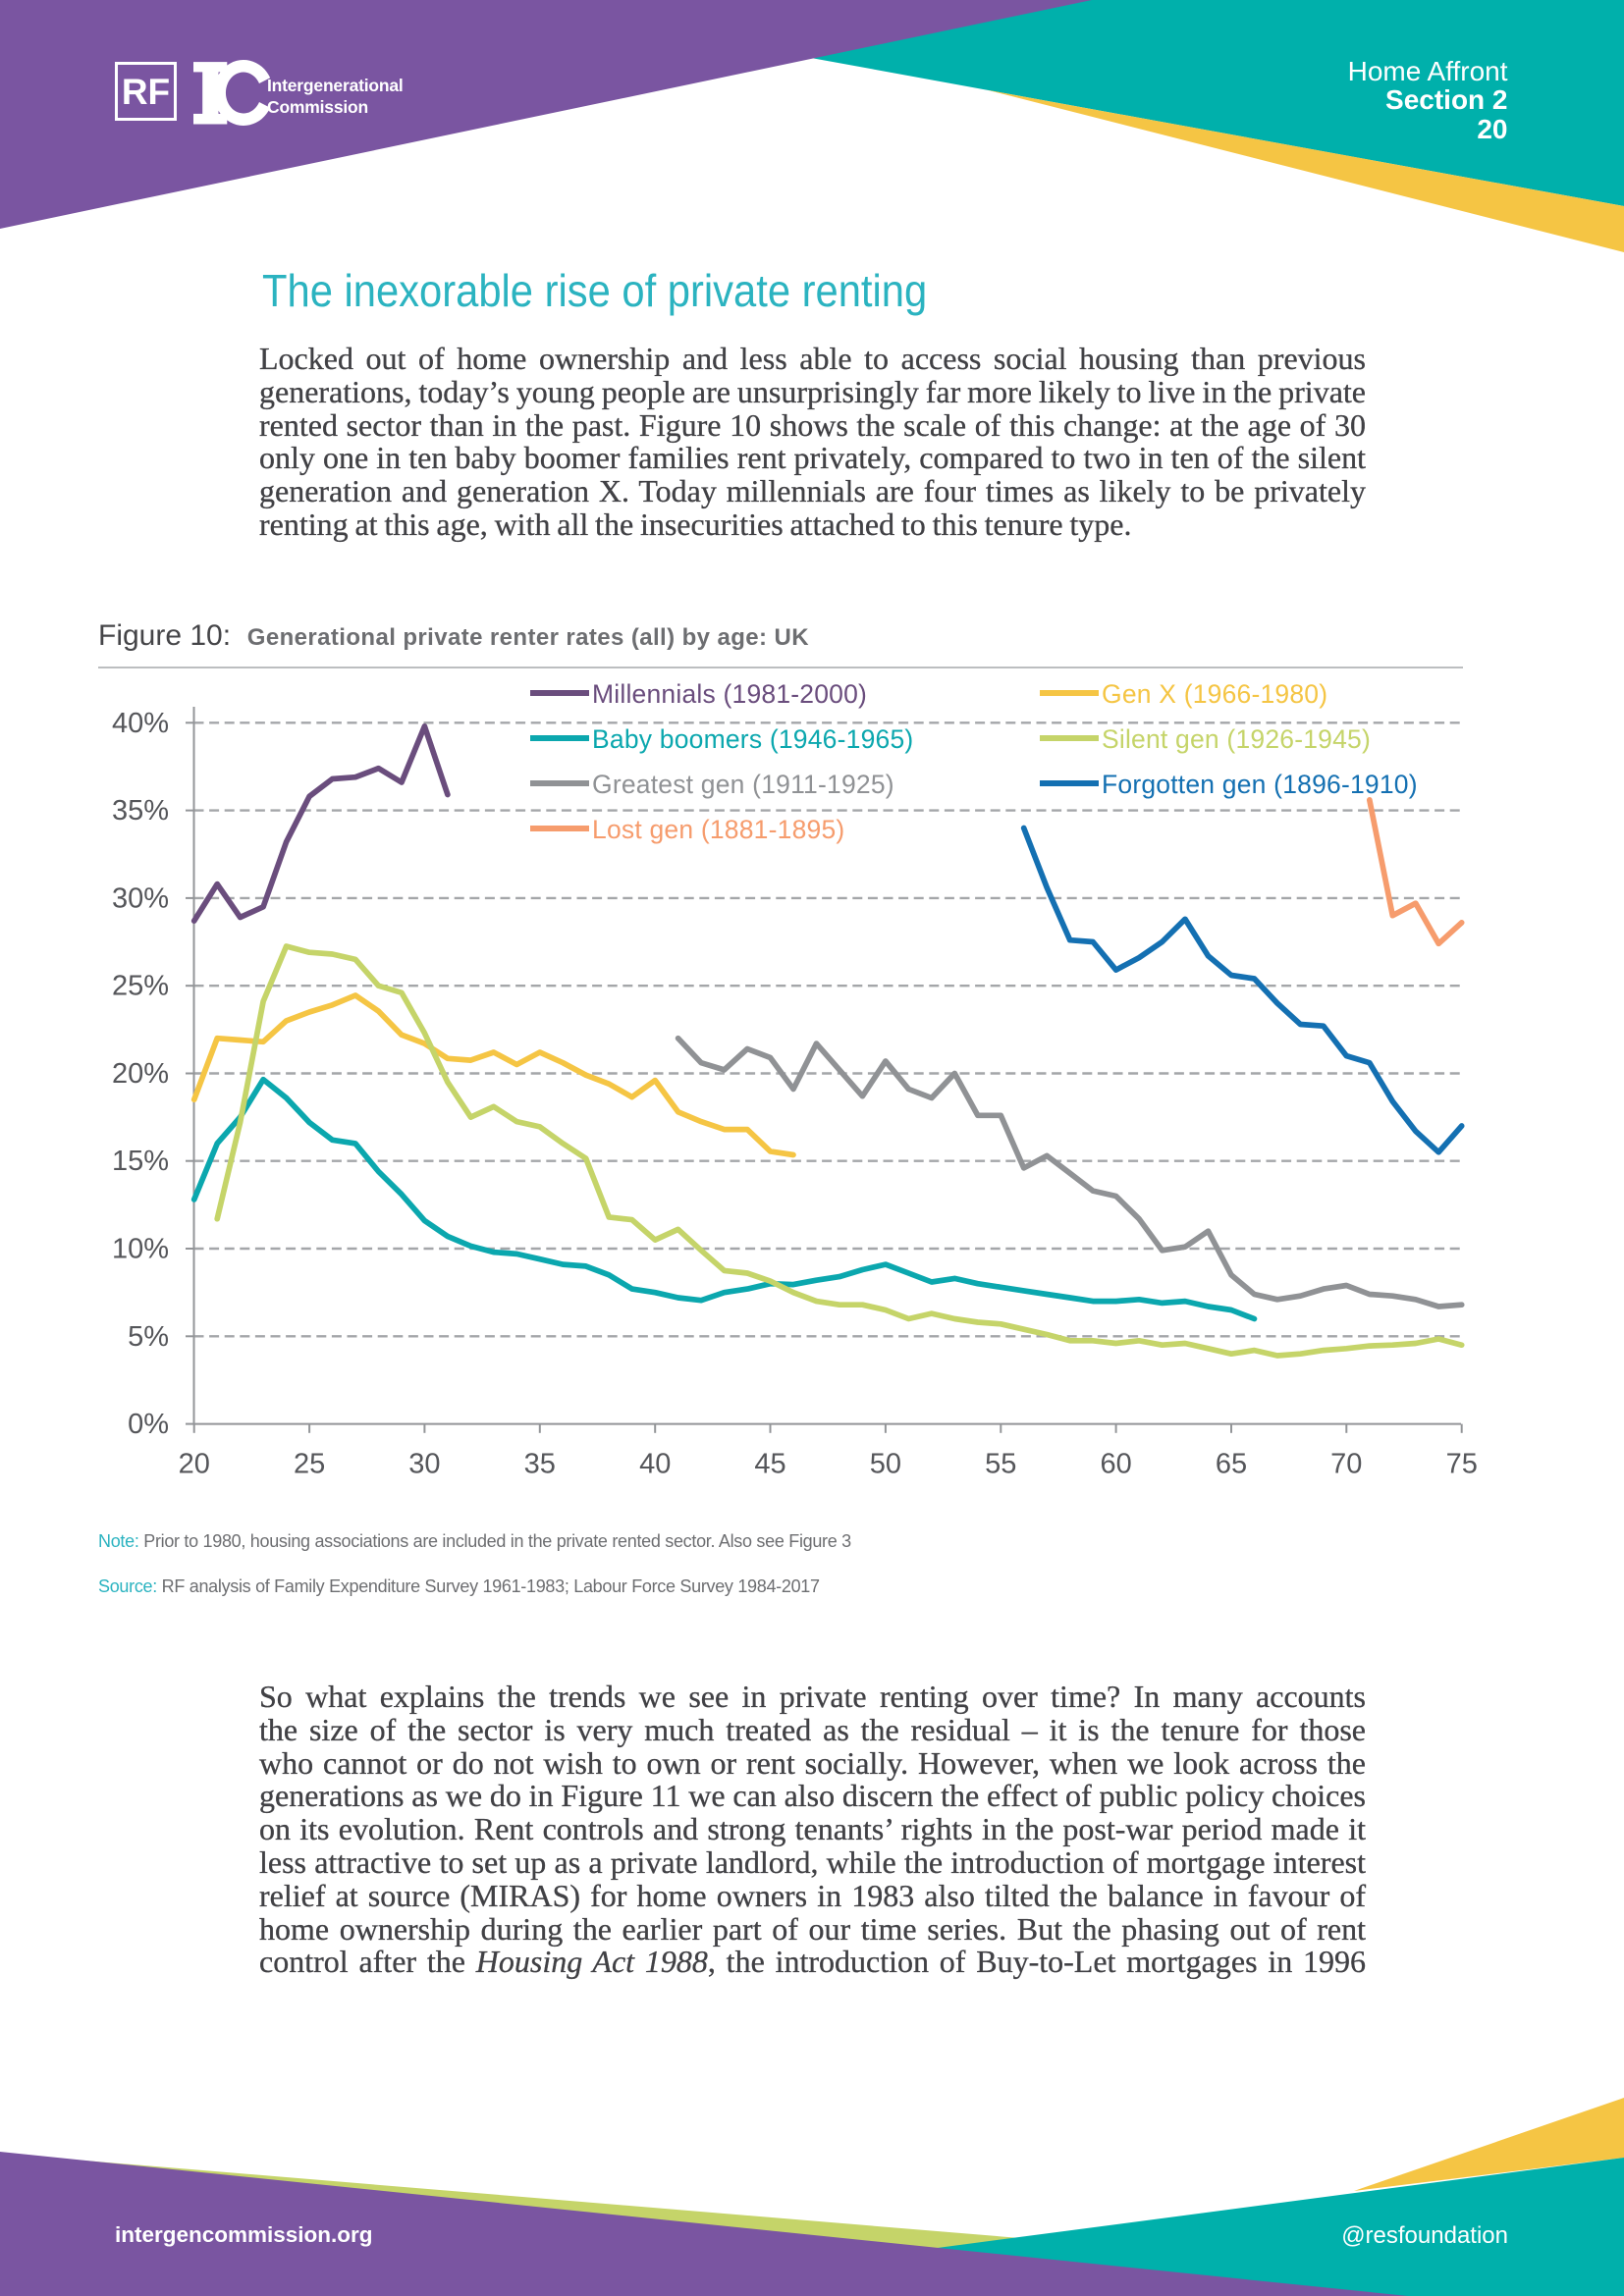 The image size is (1624, 2296). Describe the element at coordinates (140, 1161) in the screenshot. I see `svg-text: 15%` at that location.